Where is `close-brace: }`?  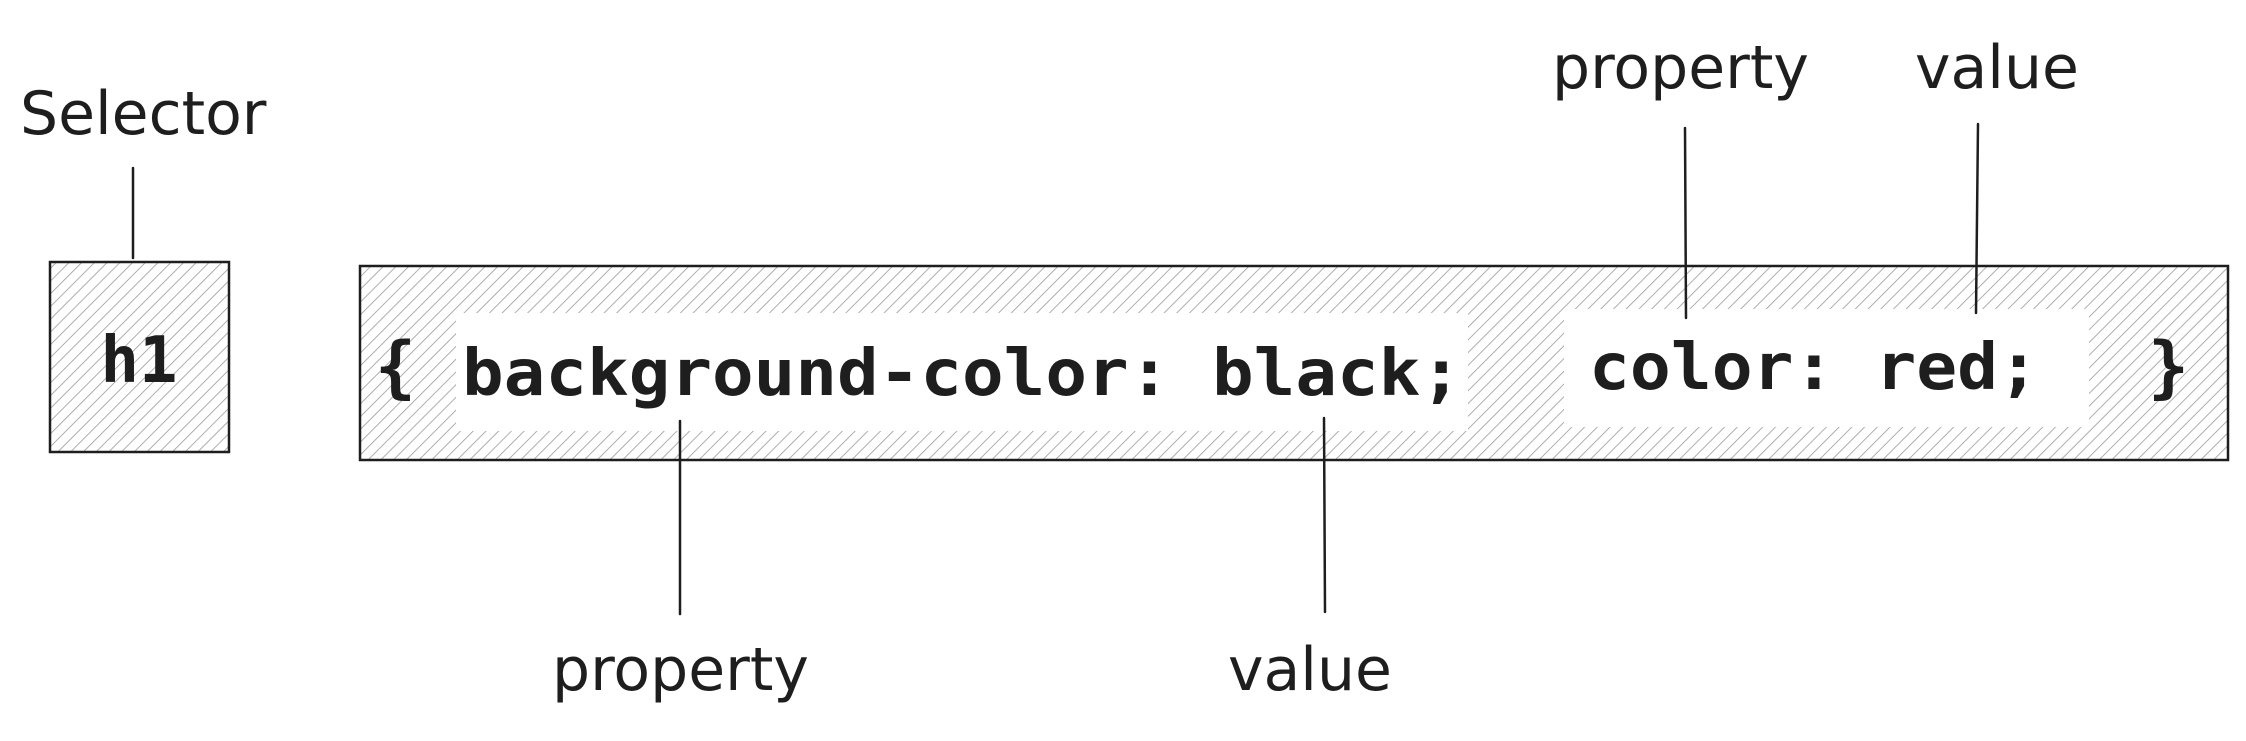
close-brace: } is located at coordinates (2168, 367).